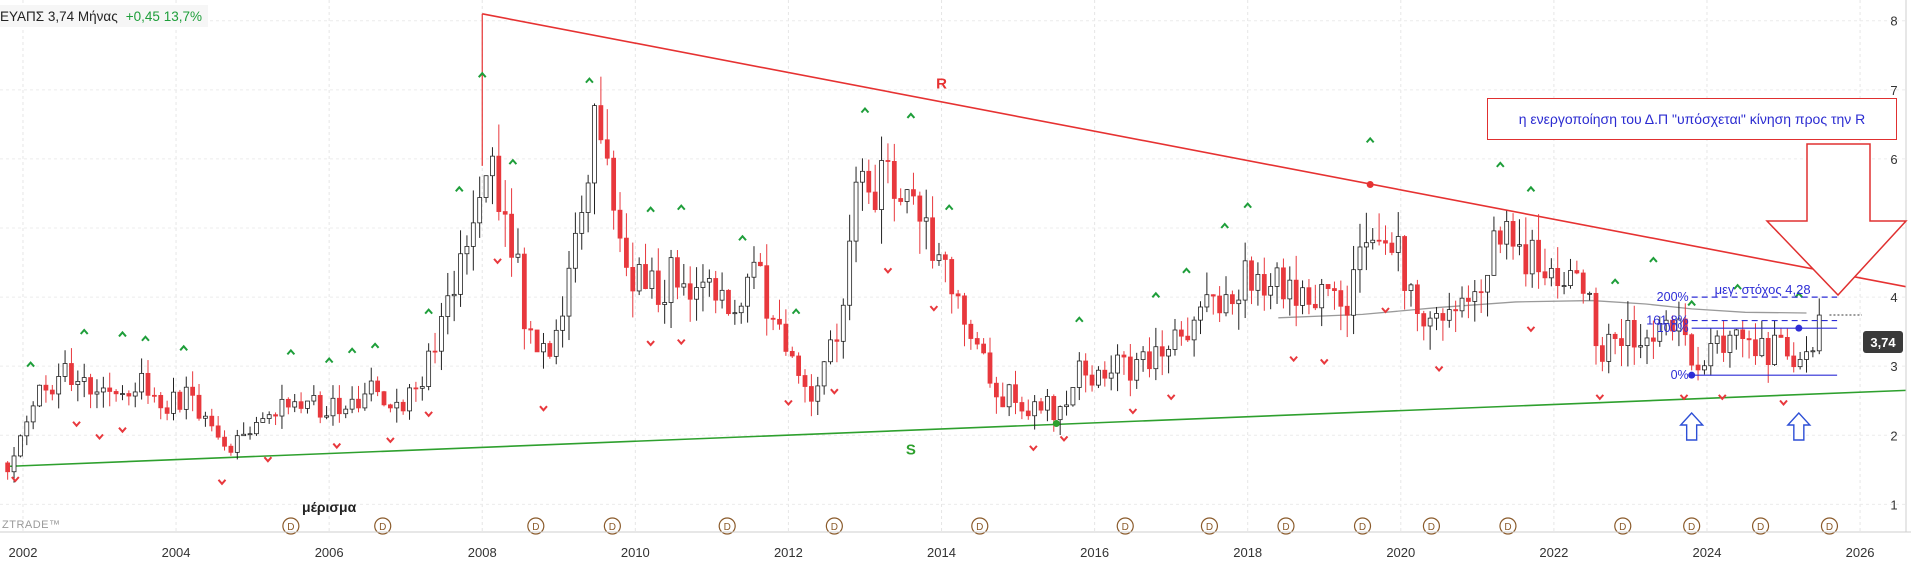 The width and height of the screenshot is (1911, 567). I want to click on y-tick-label: 2, so click(1893, 435).